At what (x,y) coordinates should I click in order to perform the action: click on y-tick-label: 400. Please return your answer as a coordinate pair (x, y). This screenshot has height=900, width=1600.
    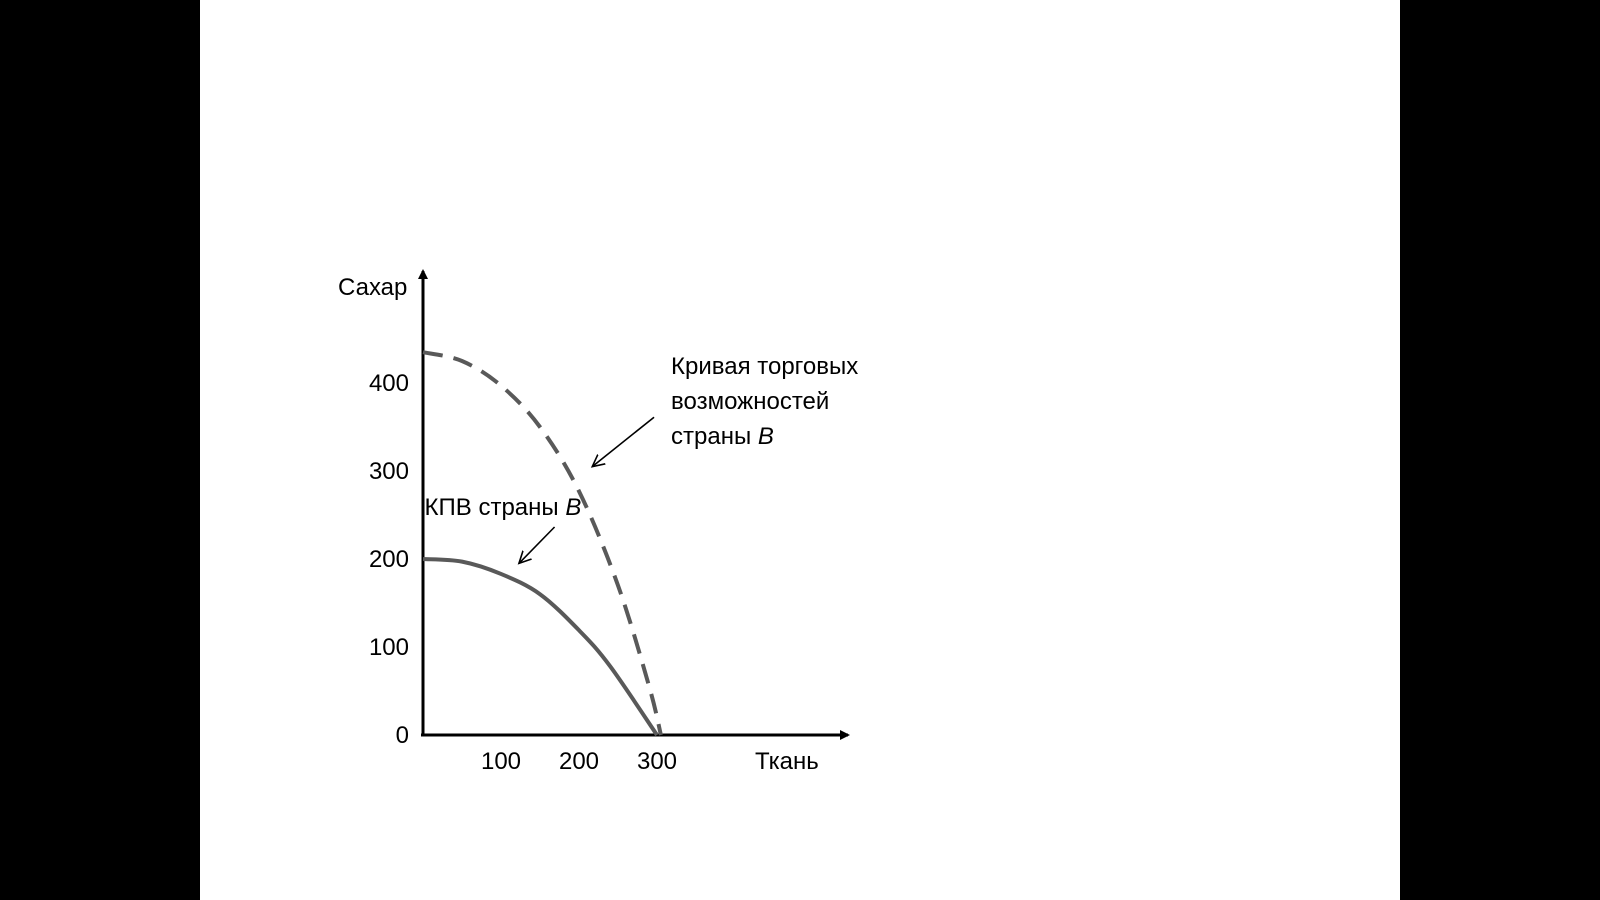
    Looking at the image, I should click on (389, 383).